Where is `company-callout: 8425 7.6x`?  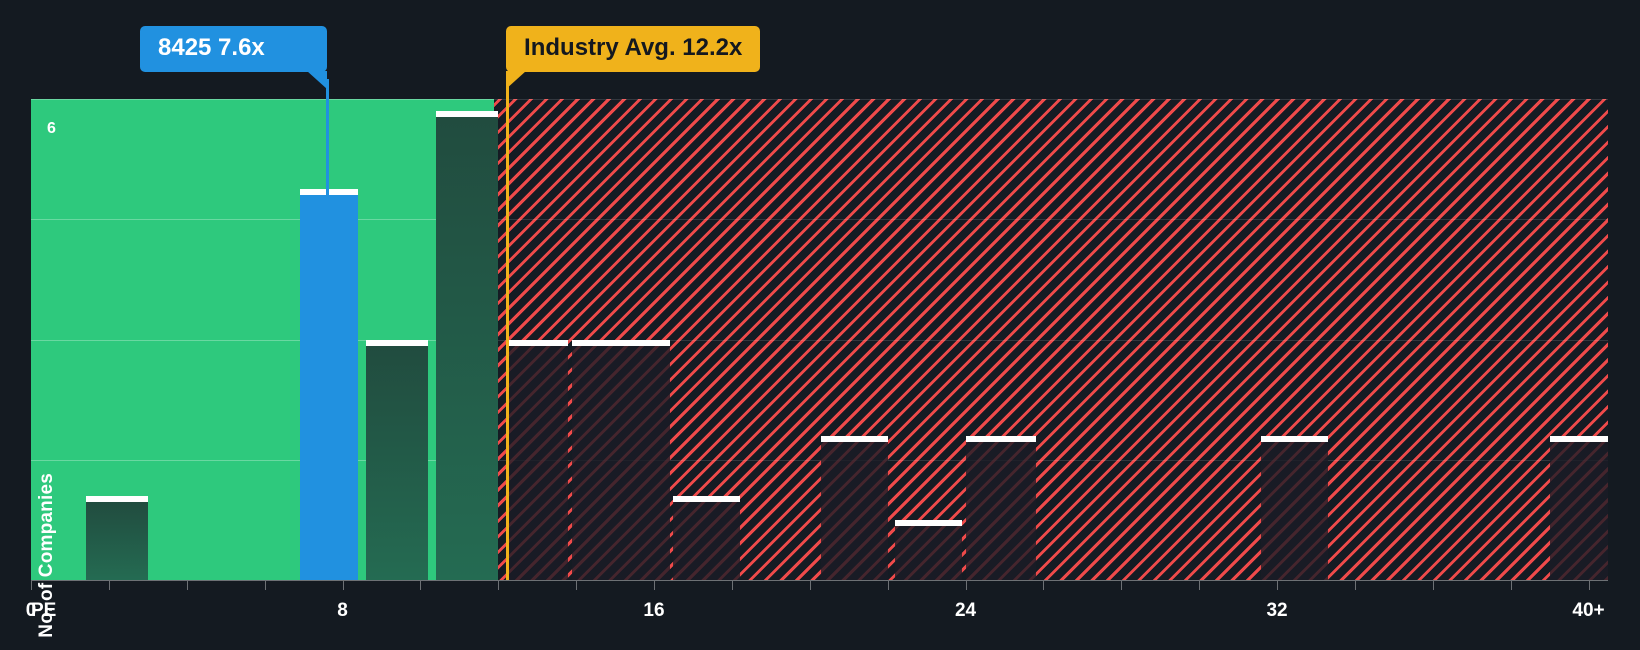
company-callout: 8425 7.6x is located at coordinates (233, 57).